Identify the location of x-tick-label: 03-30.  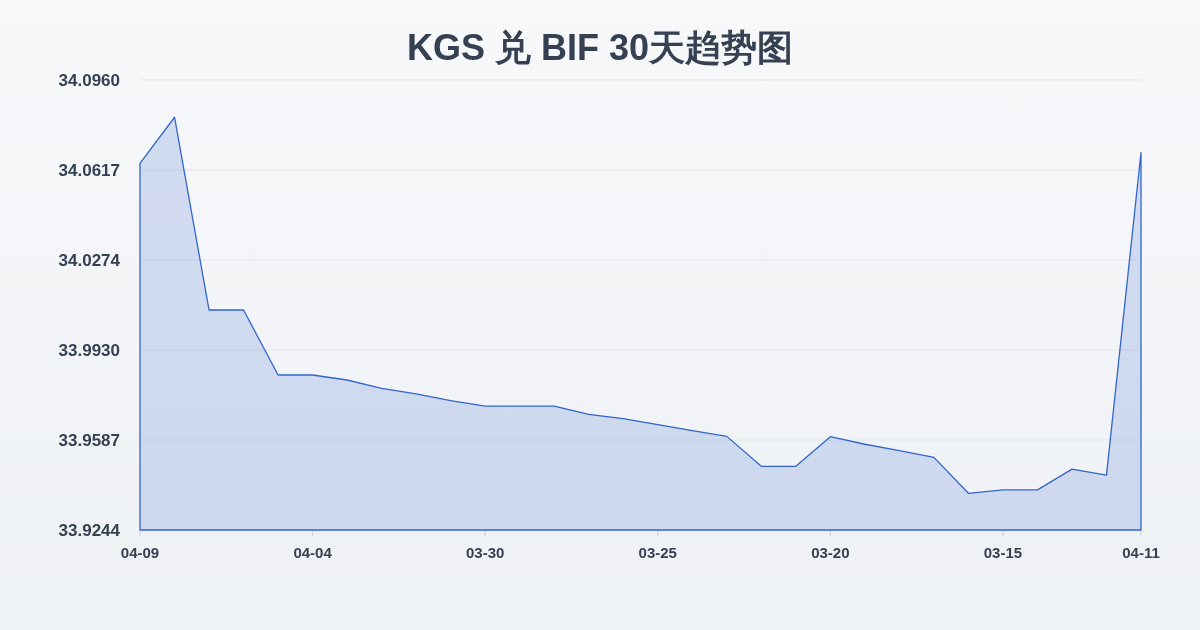
(485, 552).